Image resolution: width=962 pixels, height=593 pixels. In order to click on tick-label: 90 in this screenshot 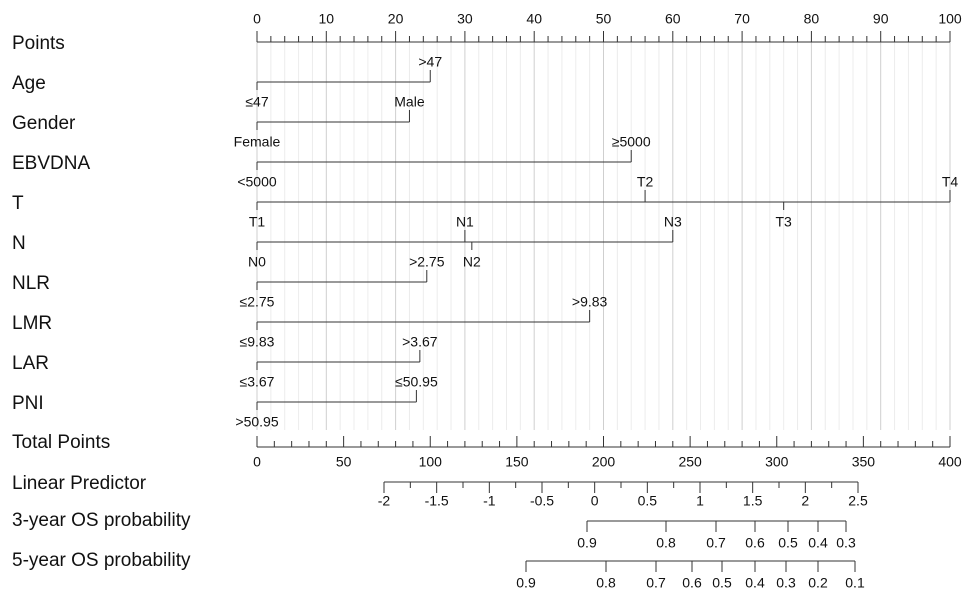, I will do `click(881, 19)`.